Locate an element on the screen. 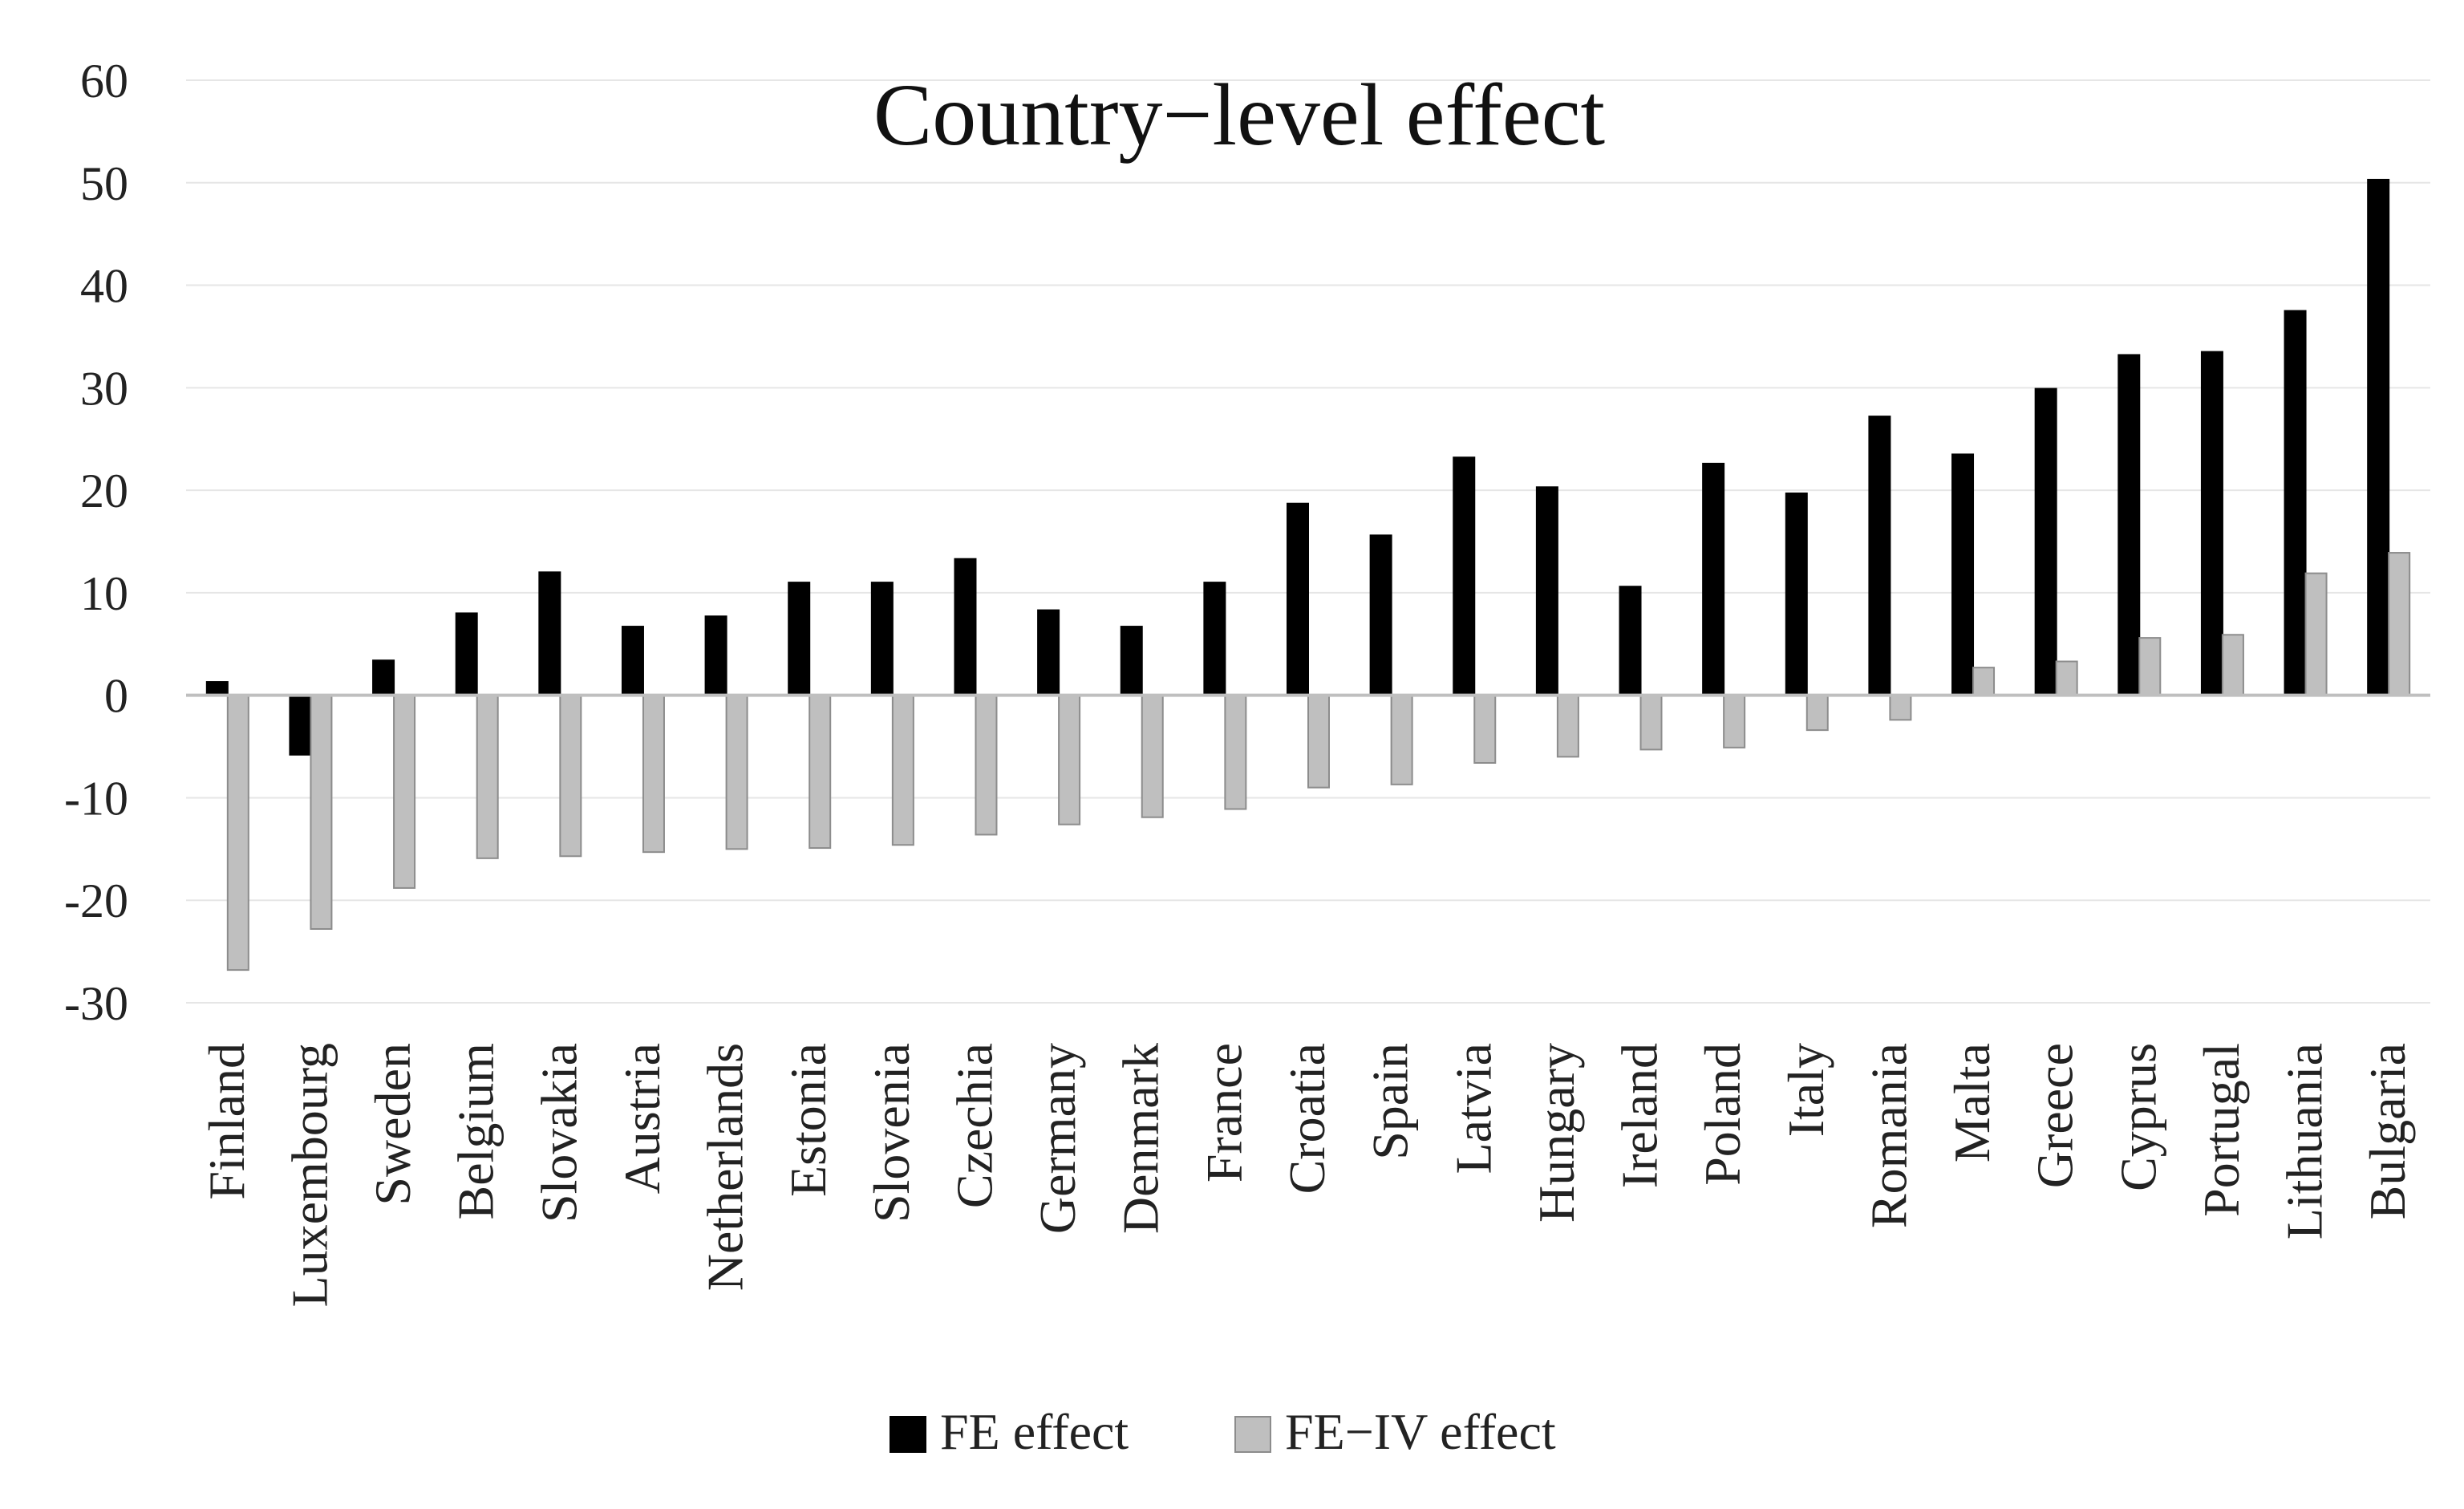 The height and width of the screenshot is (1509, 2464). bar-fe-iv-effect-belgium is located at coordinates (488, 777).